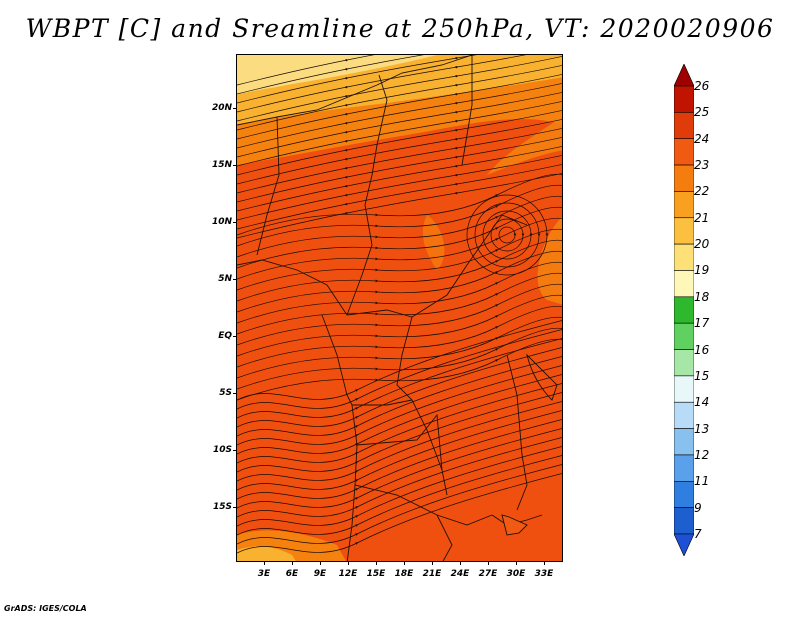 The height and width of the screenshot is (618, 800). I want to click on colorbar-top-arrow, so click(684, 75).